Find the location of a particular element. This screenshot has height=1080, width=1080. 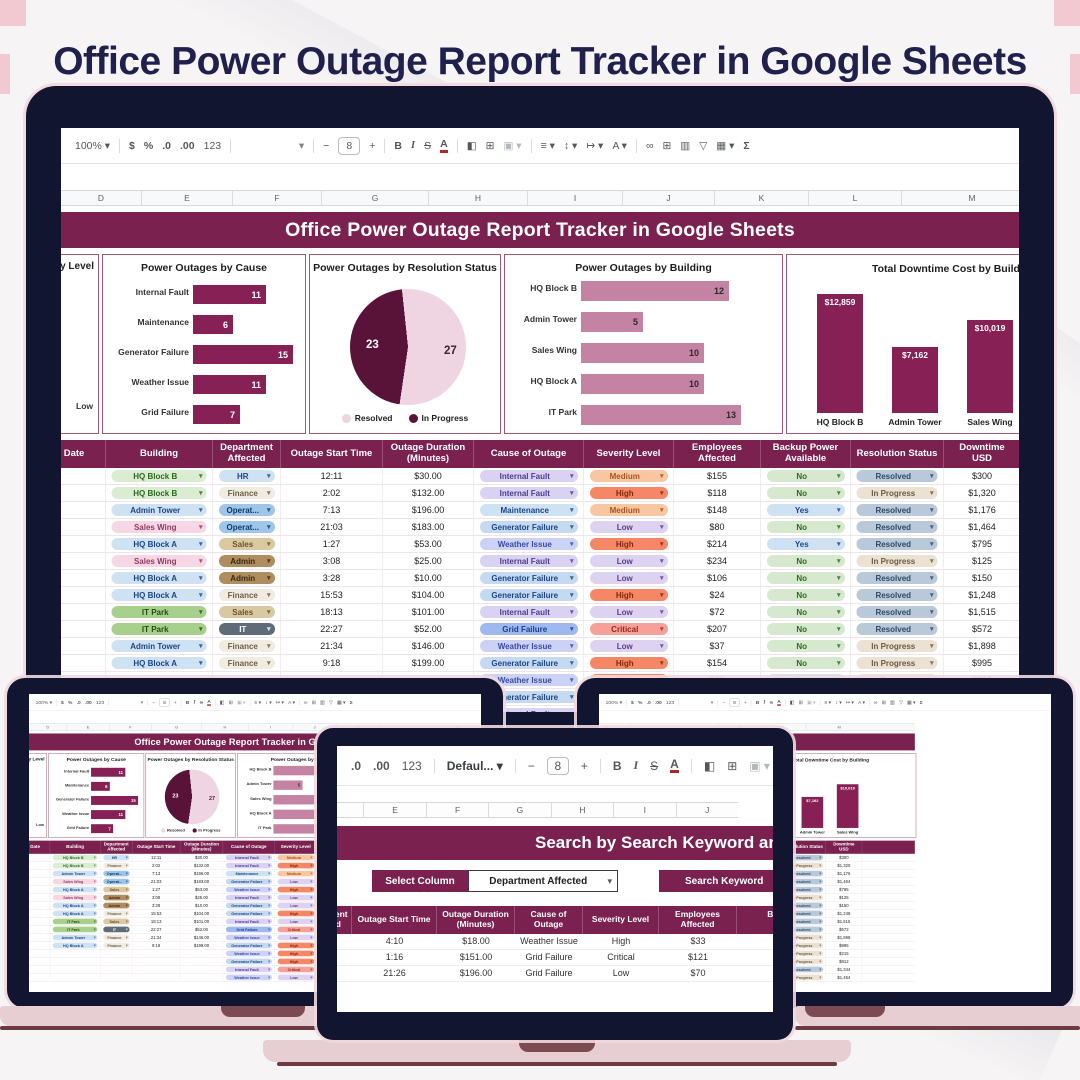

bold-button: B is located at coordinates (187, 702).